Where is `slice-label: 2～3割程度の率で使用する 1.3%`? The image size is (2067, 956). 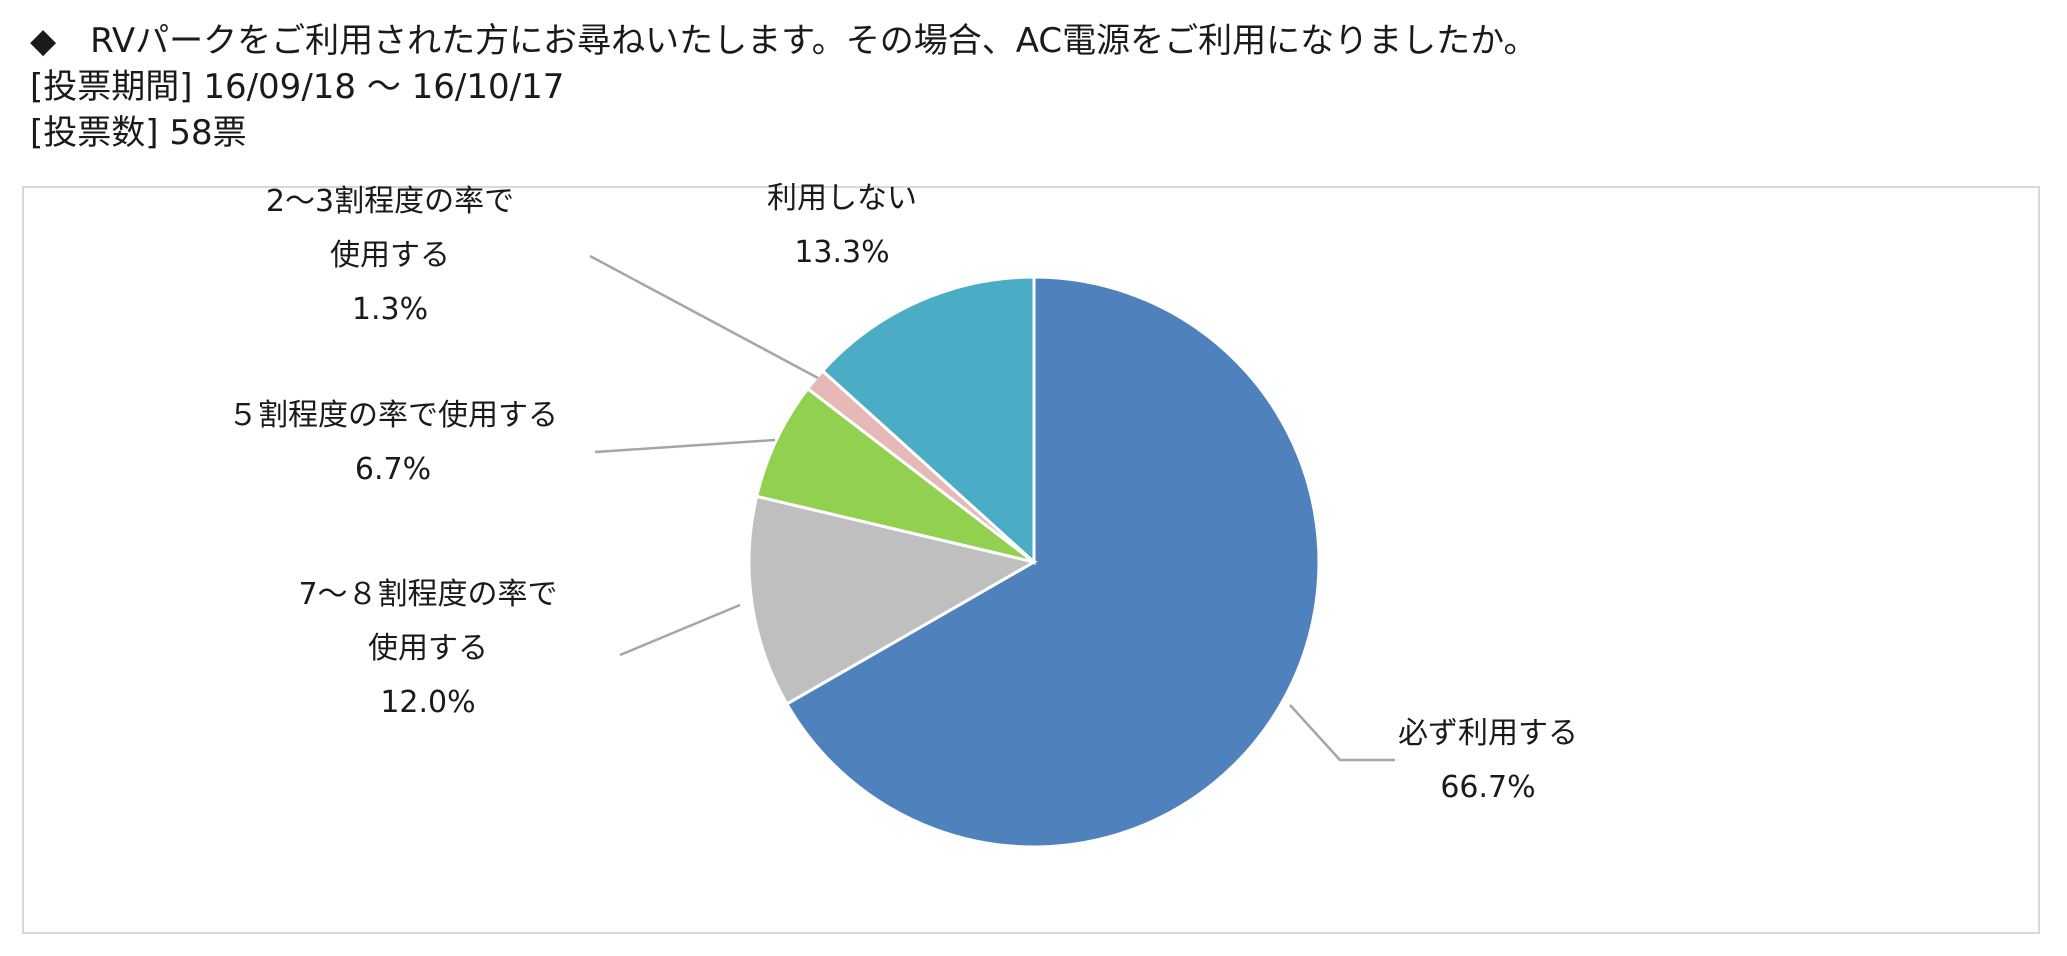 slice-label: 2～3割程度の率で使用する 1.3% is located at coordinates (390, 255).